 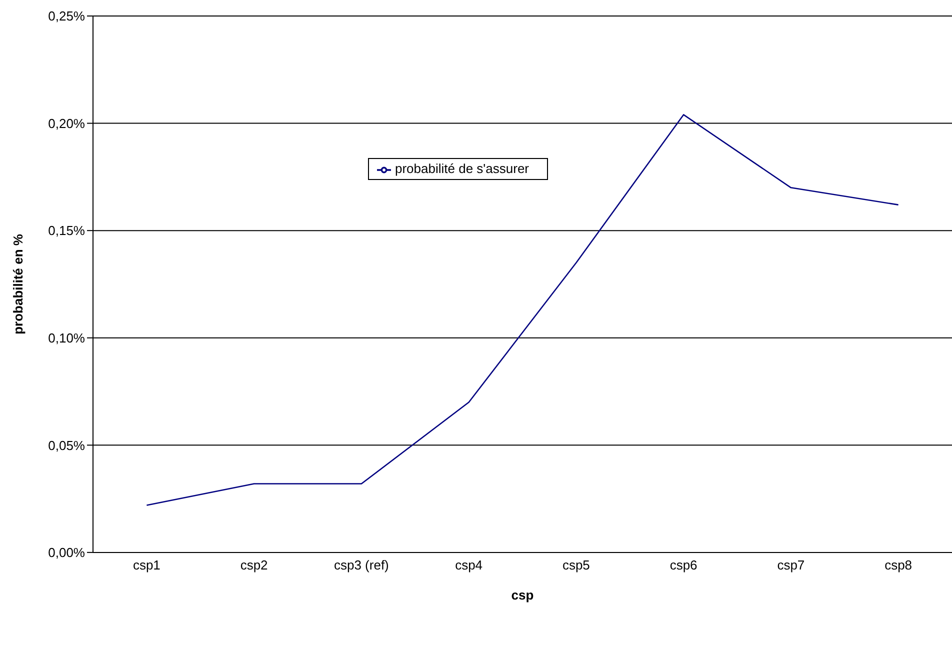 I want to click on x-tick-label: csp6, so click(x=684, y=565).